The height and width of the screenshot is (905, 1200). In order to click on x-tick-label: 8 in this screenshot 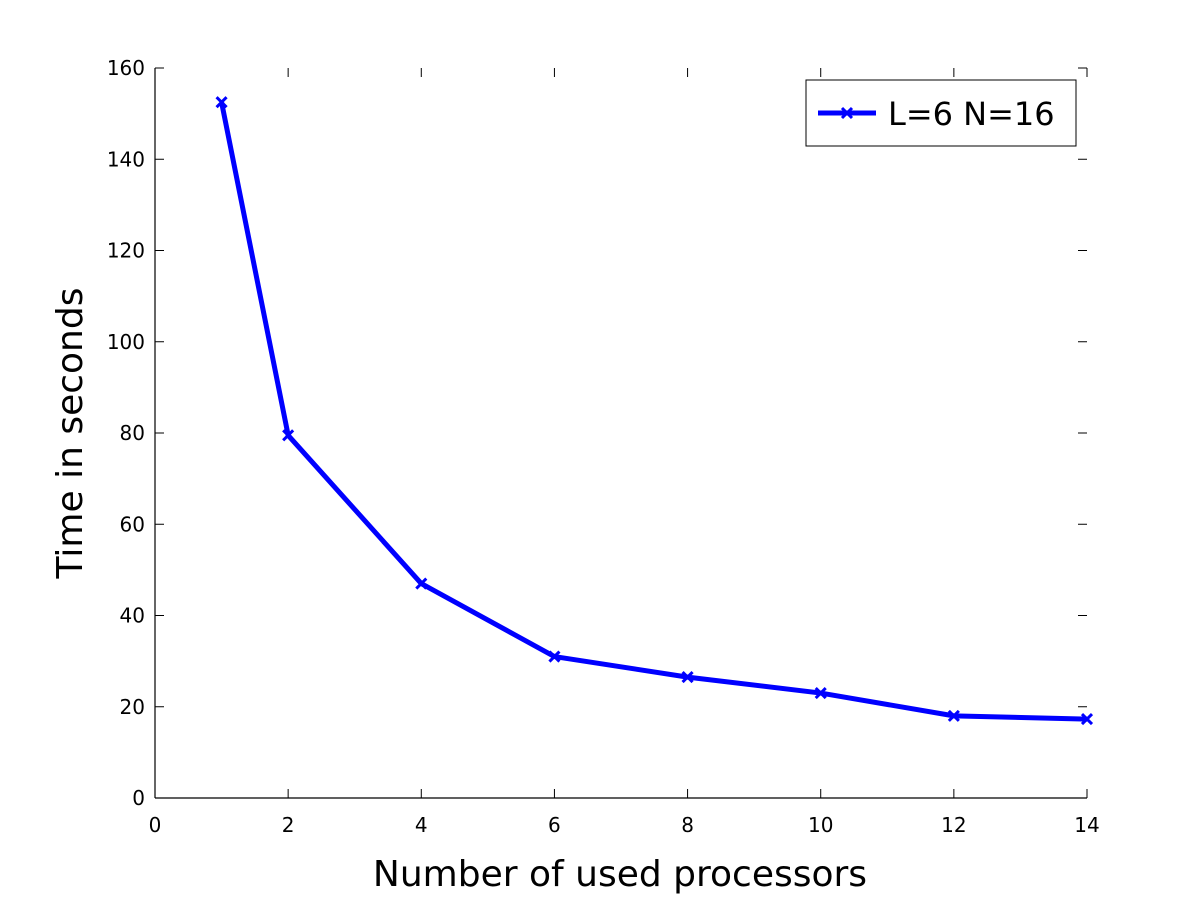, I will do `click(687, 825)`.